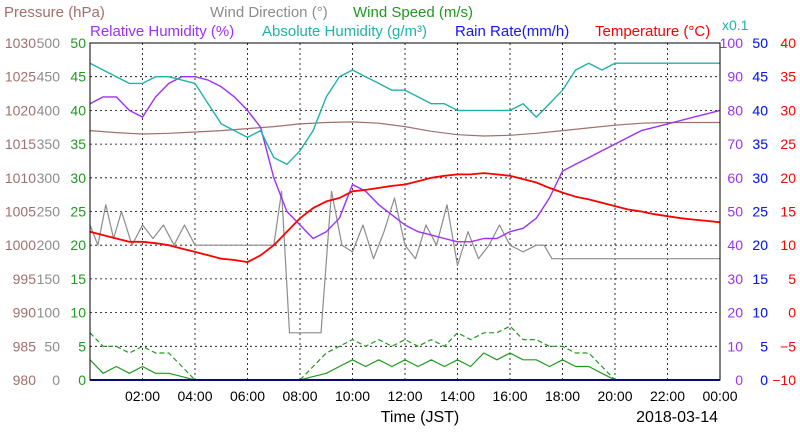  What do you see at coordinates (404, 366) in the screenshot?
I see `wind_speed-series-line` at bounding box center [404, 366].